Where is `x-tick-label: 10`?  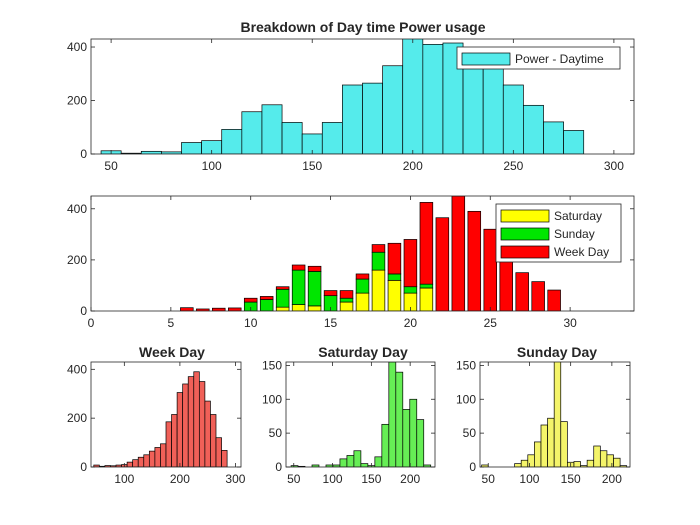
x-tick-label: 10 is located at coordinates (251, 323).